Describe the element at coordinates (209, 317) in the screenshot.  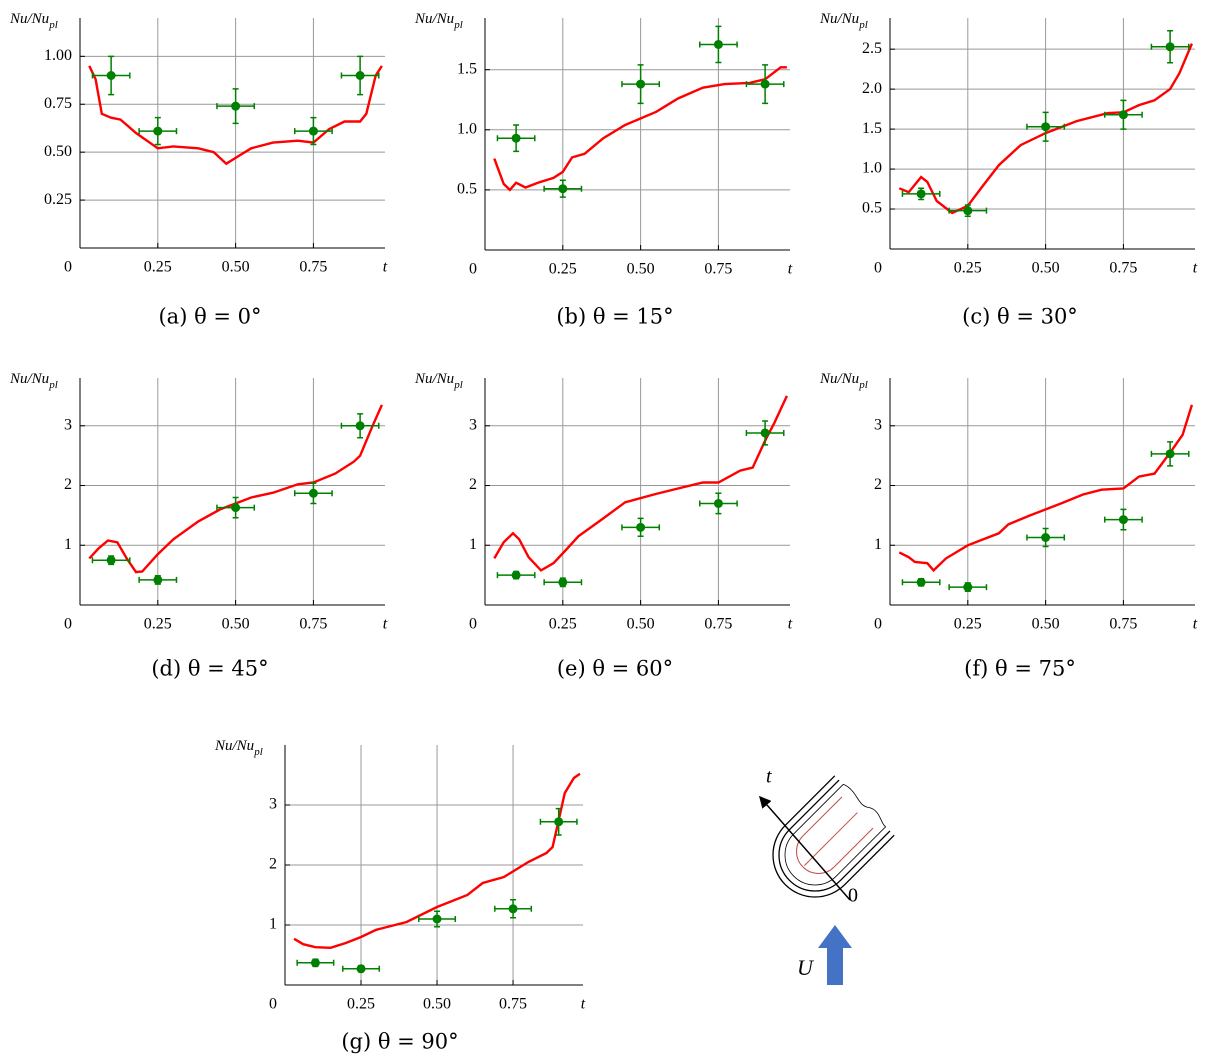
I see `caption: (a) θ = 0°` at that location.